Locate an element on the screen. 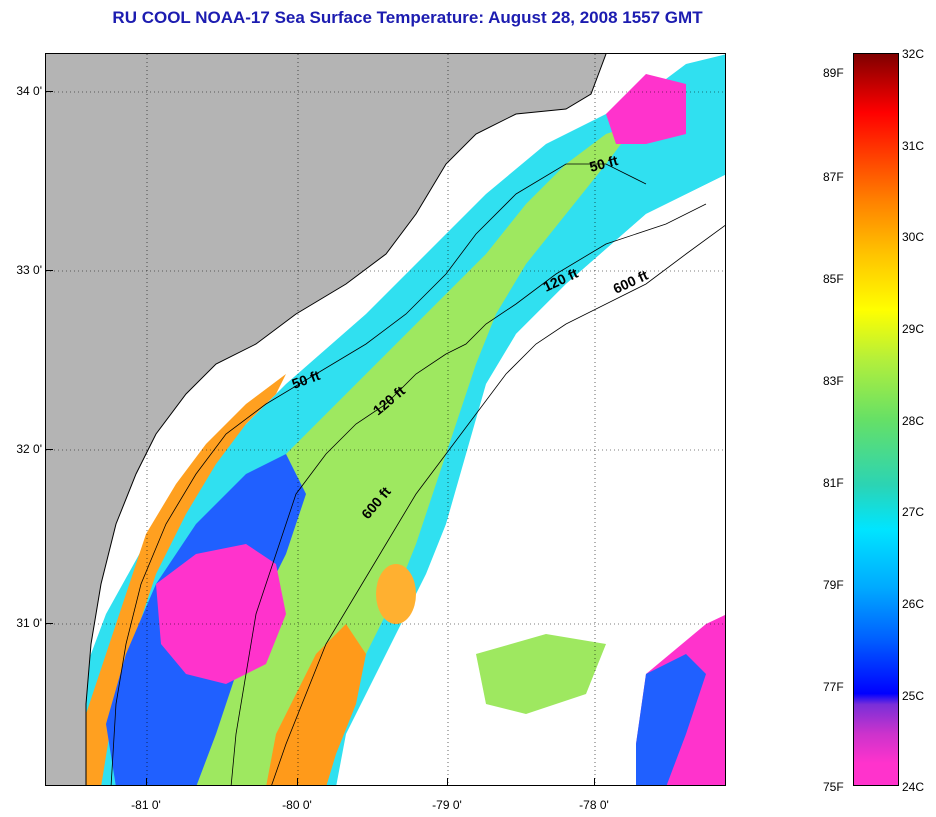 Image resolution: width=936 pixels, height=817 pixels. lon-label-78: -78 0' is located at coordinates (594, 805).